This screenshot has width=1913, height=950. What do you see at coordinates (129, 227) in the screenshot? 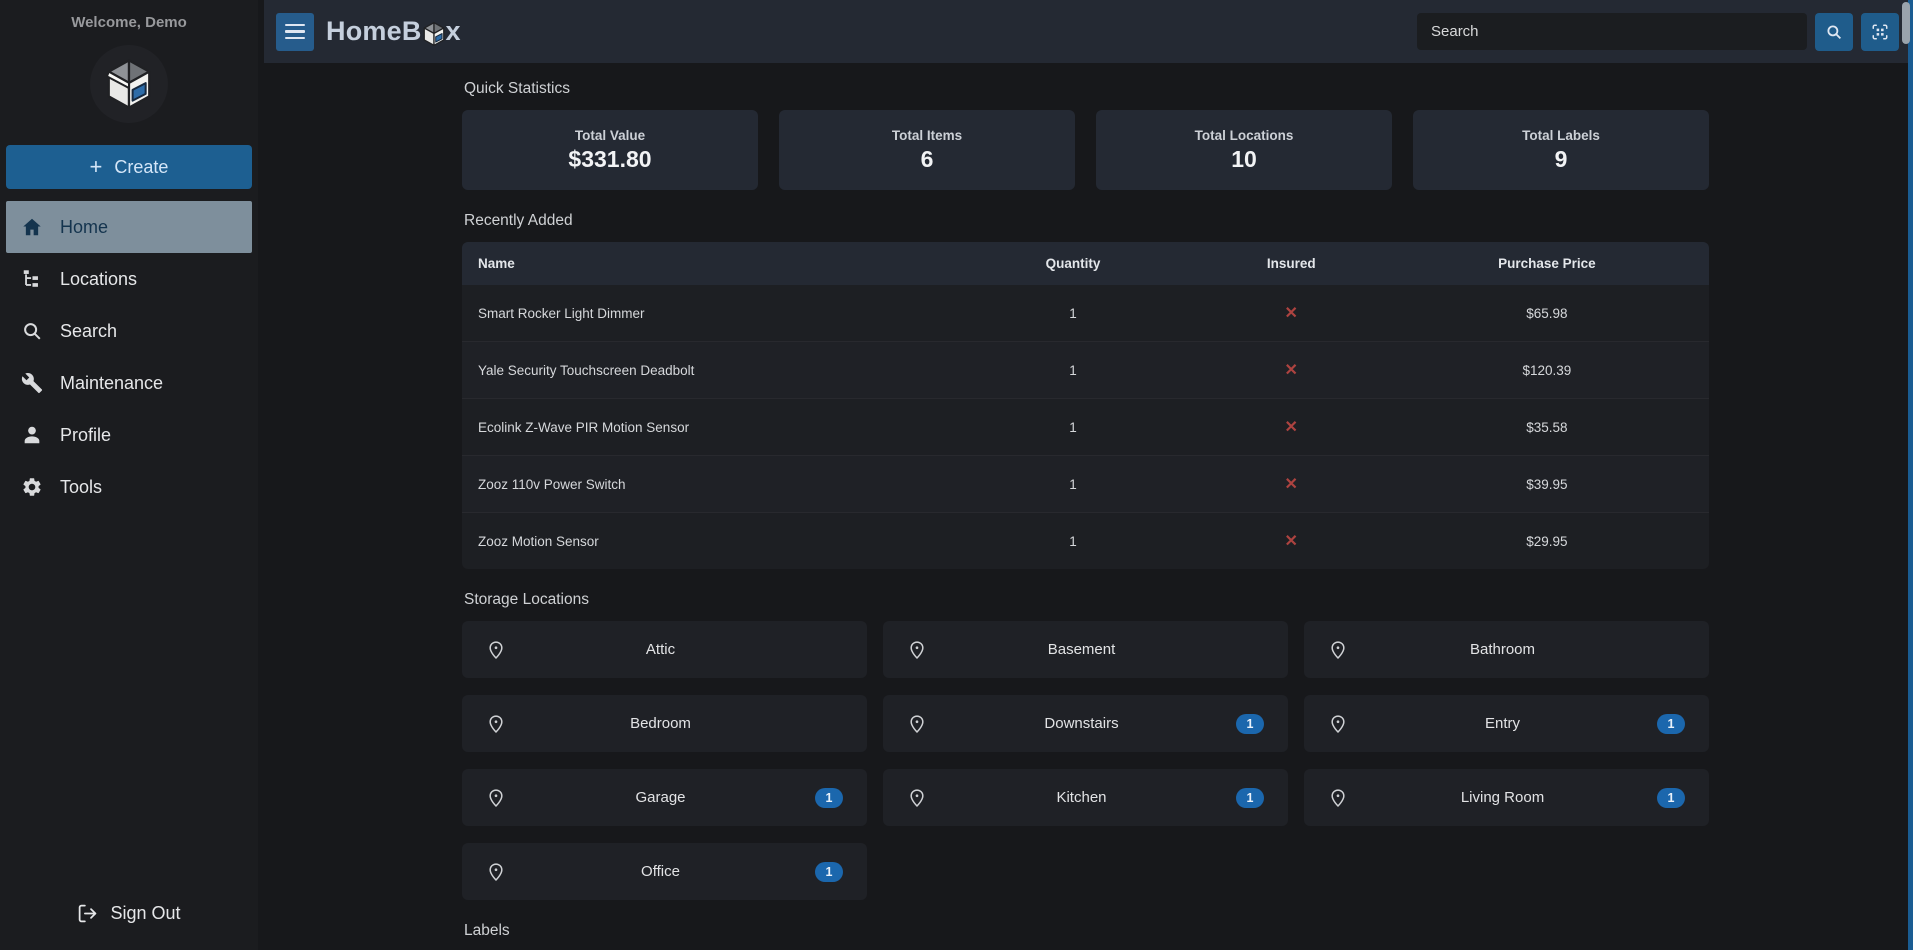
I see `sidebar-item-home: Home` at bounding box center [129, 227].